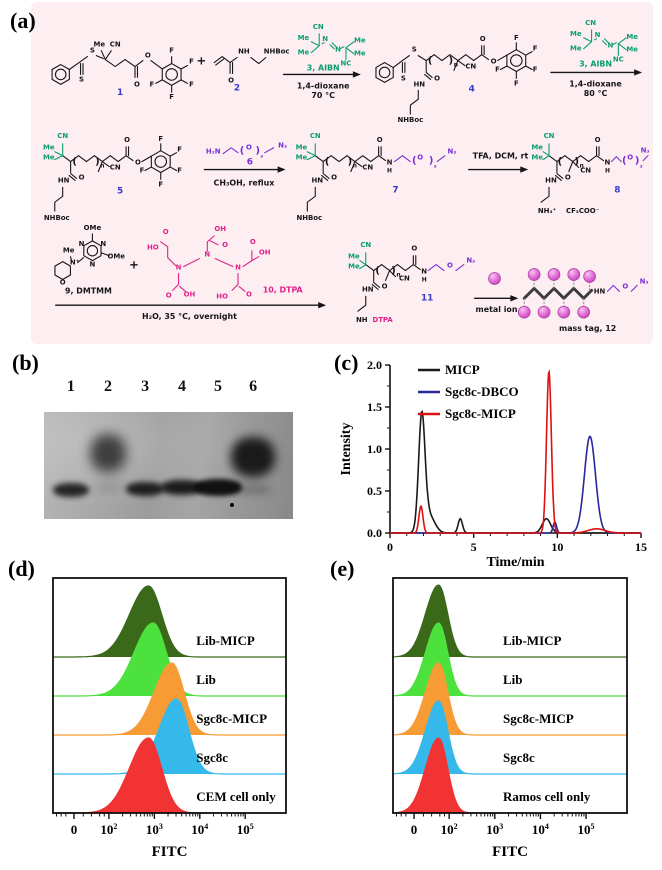  I want to click on svg-text: Ramos cell only, so click(547, 796).